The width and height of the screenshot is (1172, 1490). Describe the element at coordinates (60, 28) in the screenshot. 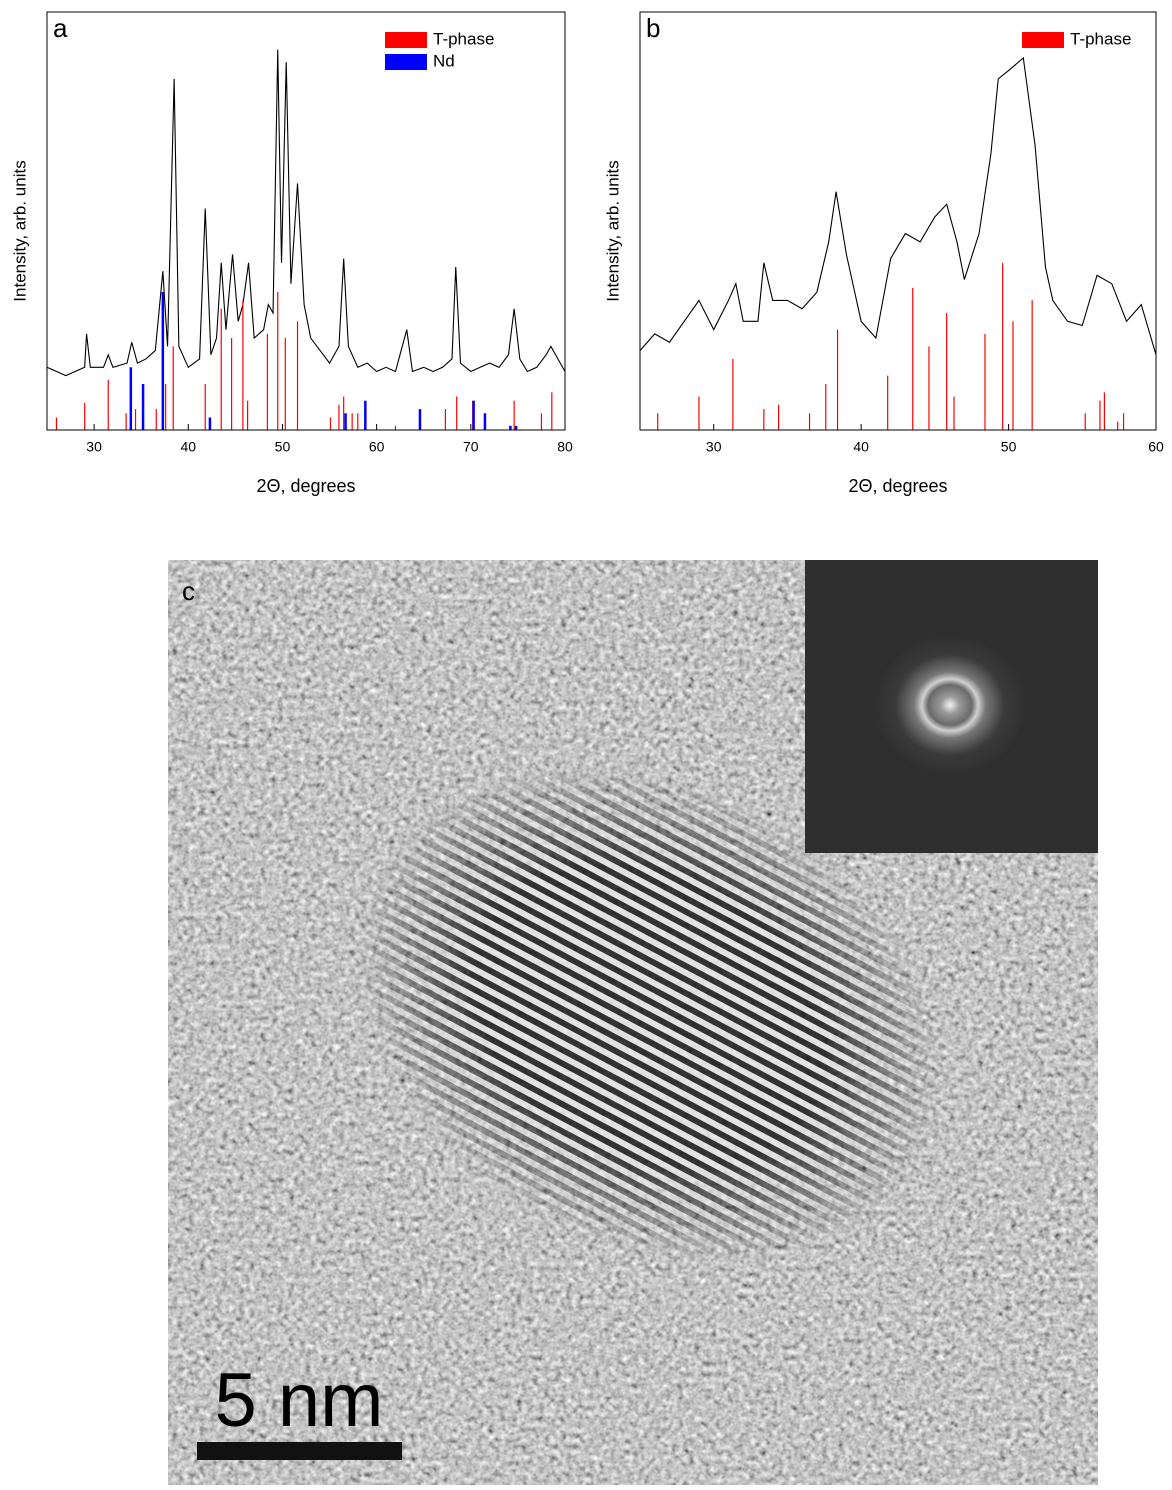

I see `panel-label: a` at that location.